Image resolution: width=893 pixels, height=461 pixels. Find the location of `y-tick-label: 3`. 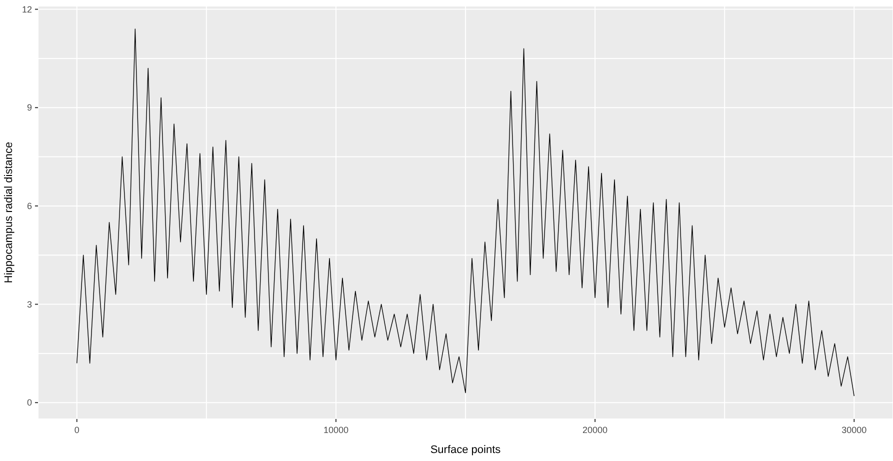

y-tick-label: 3 is located at coordinates (29, 304).